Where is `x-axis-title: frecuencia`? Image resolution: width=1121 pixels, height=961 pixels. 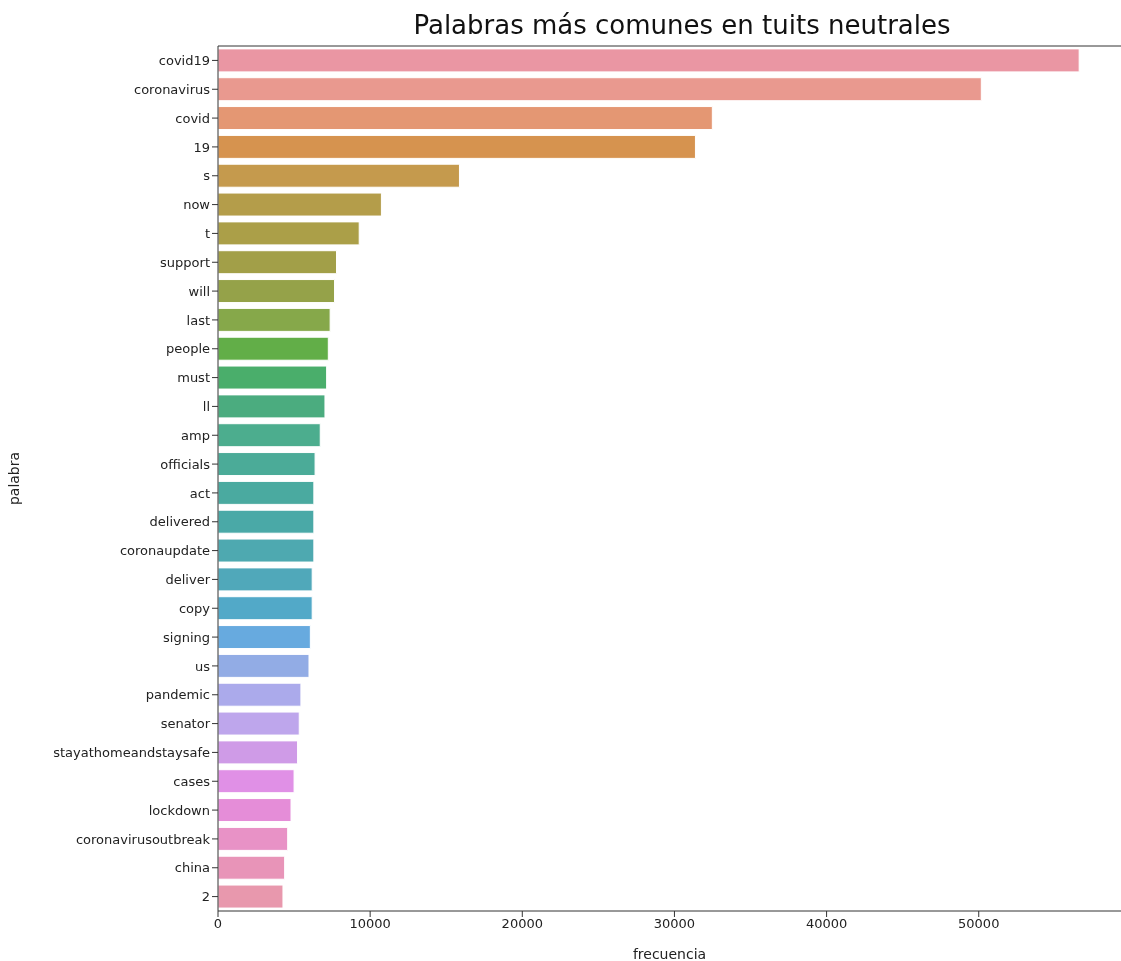 x-axis-title: frecuencia is located at coordinates (669, 953).